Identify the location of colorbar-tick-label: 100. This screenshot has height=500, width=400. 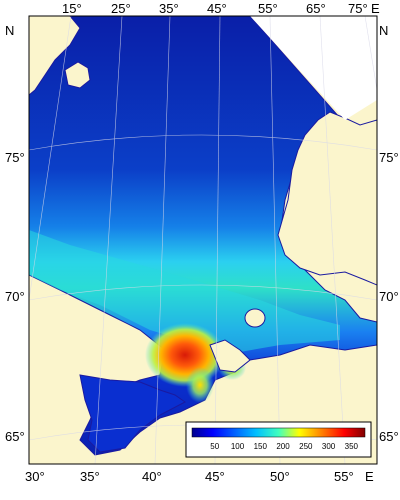
(238, 446).